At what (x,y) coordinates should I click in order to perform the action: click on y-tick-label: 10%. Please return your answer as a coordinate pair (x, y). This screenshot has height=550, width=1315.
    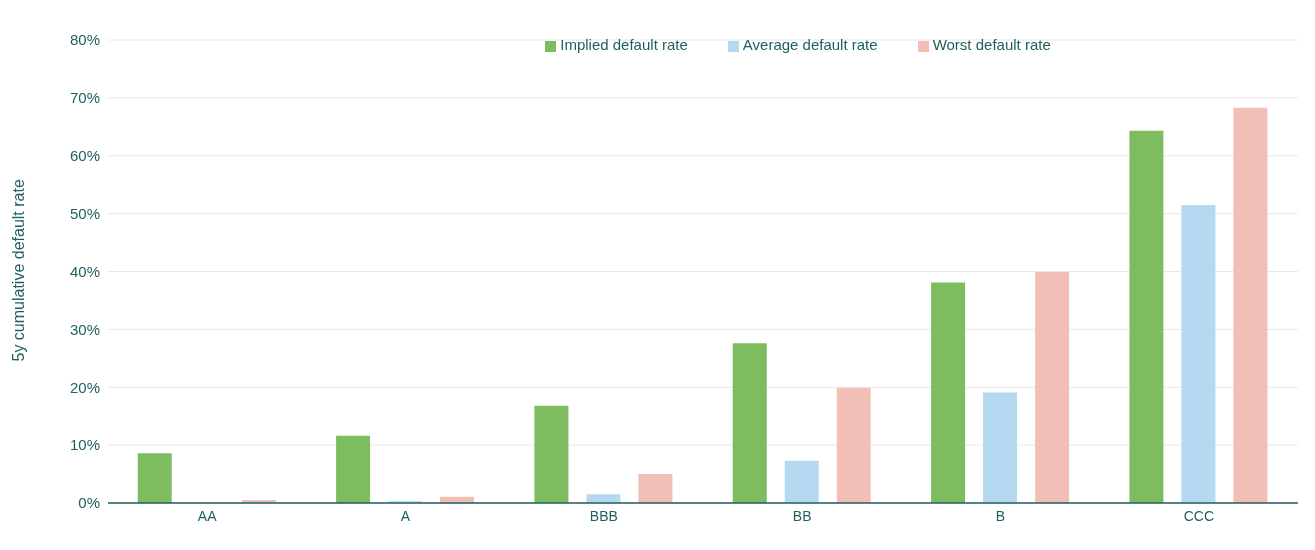
    Looking at the image, I should click on (84, 445).